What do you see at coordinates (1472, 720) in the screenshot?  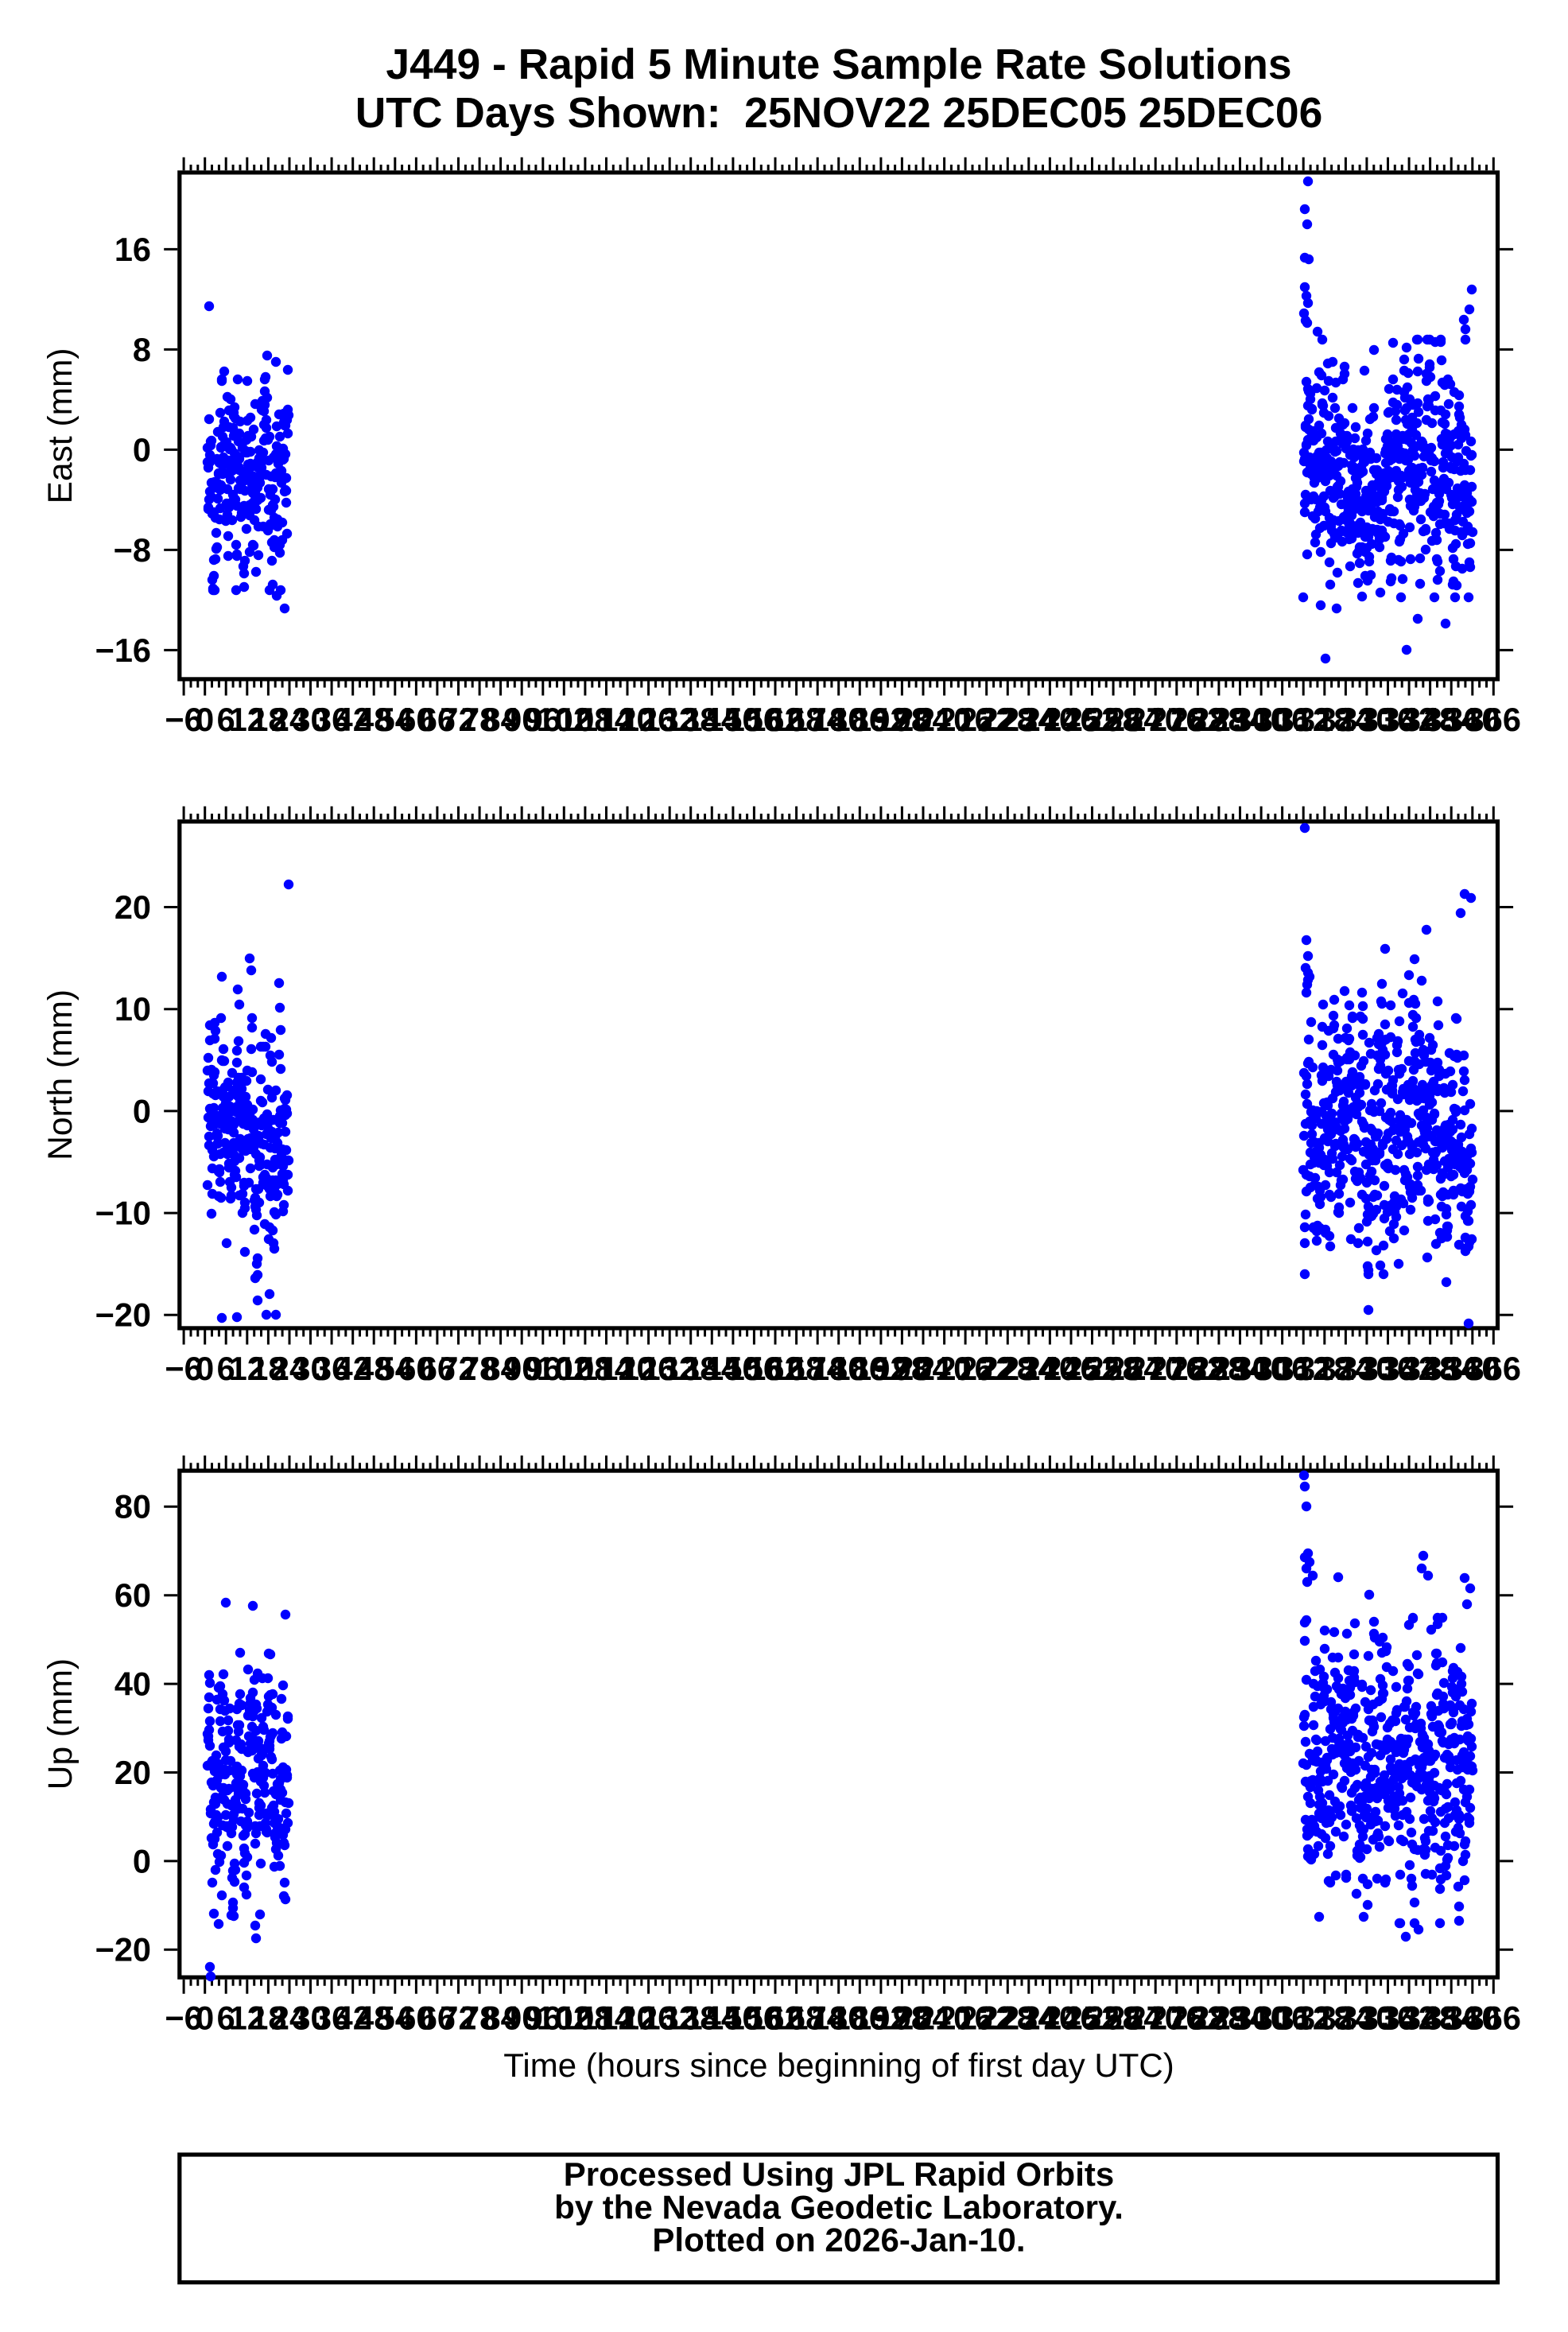 I see `svg-text: 360` at bounding box center [1472, 720].